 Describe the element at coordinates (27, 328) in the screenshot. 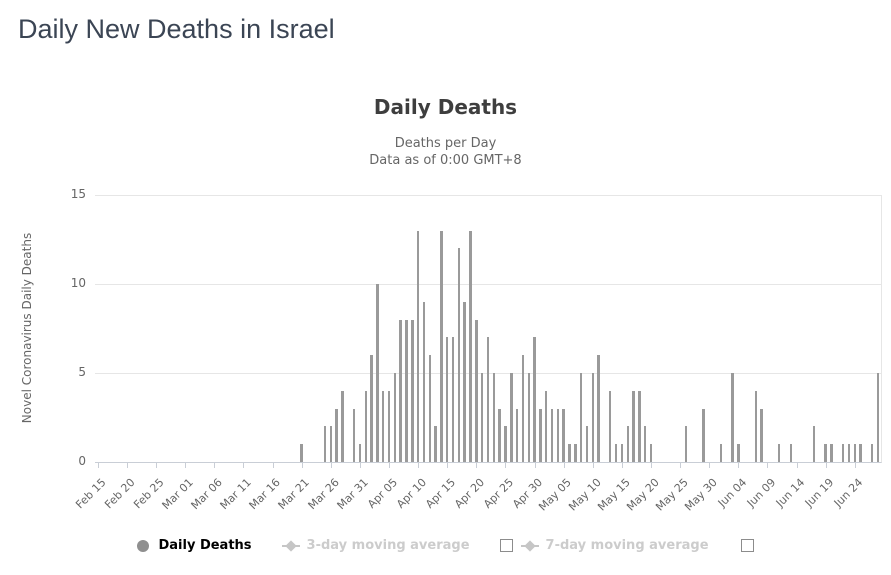

I see `y-axis-title: Novel Coronavirus Daily Deaths` at that location.